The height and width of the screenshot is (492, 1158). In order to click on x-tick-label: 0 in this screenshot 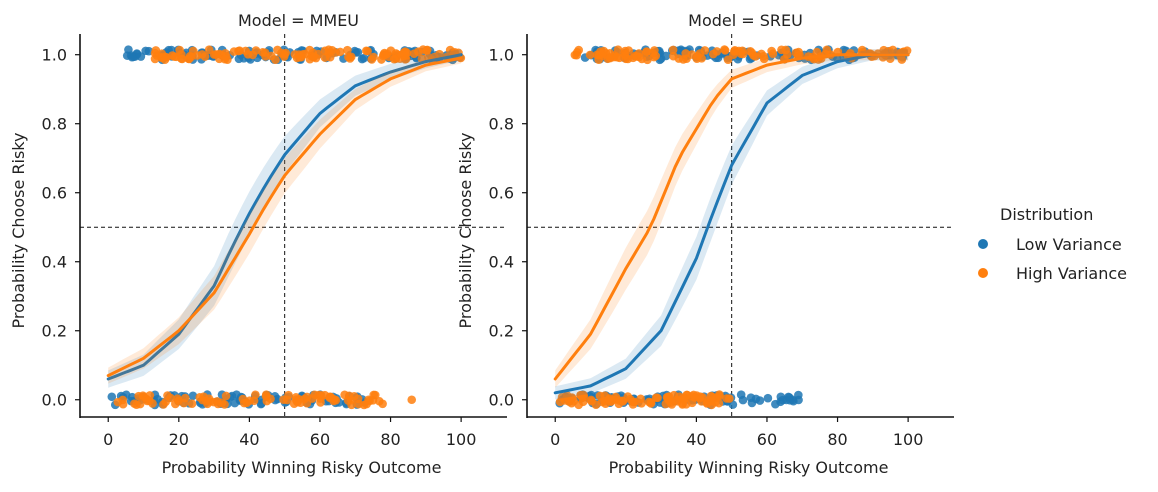, I will do `click(555, 439)`.